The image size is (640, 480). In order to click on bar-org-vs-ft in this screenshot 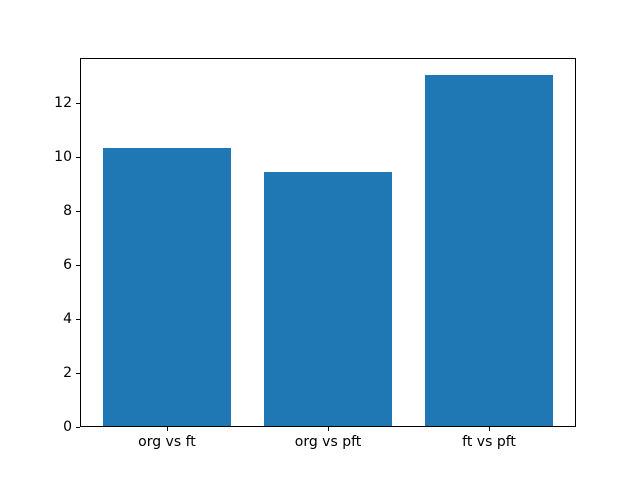, I will do `click(167, 286)`.